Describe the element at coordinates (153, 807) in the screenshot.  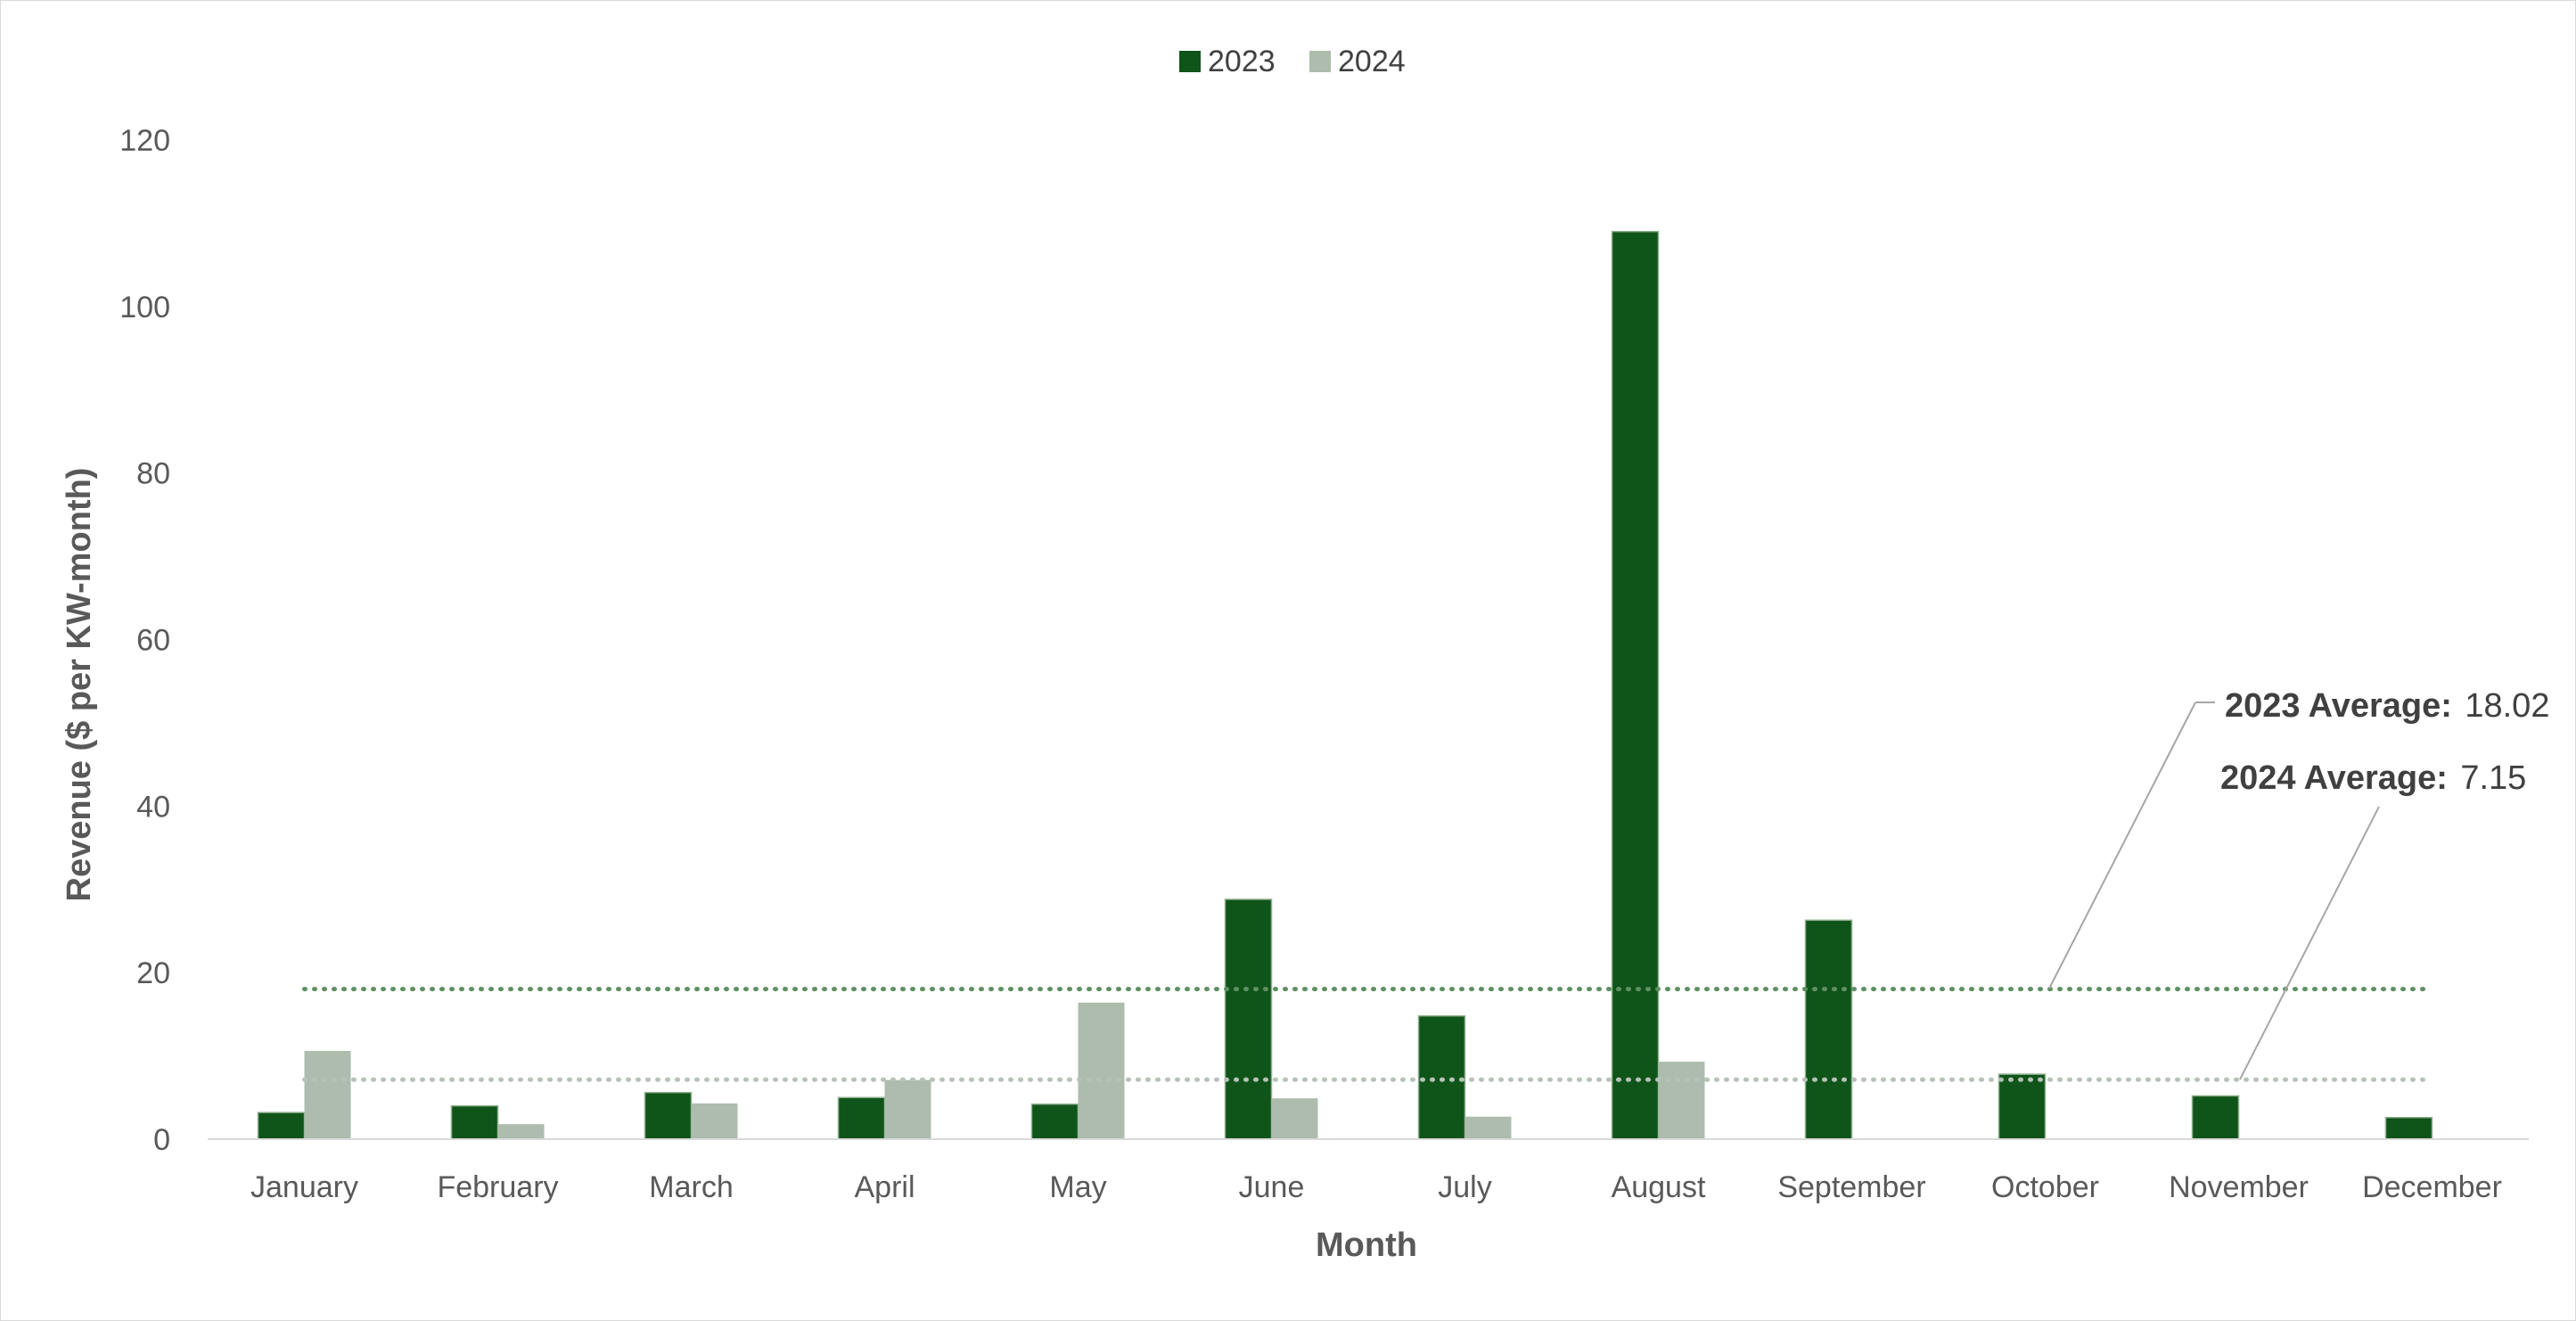
I see `y-tick-label-40: 40` at that location.